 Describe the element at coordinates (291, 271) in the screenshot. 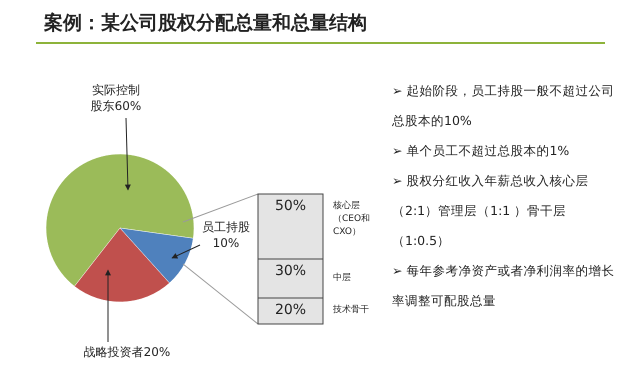

I see `data-label: 30%` at that location.